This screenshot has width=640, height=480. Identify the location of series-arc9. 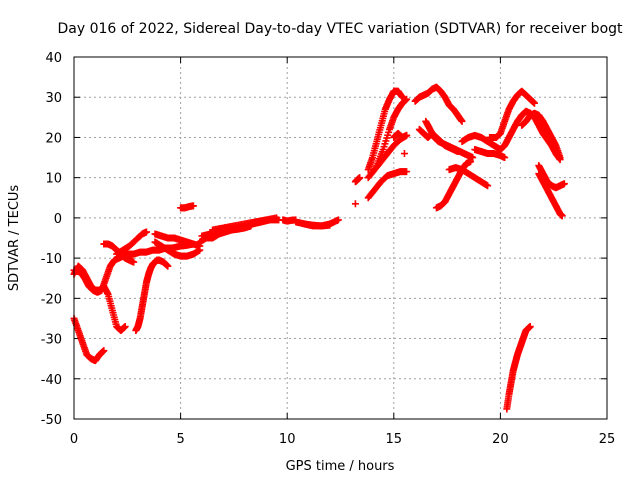
(187, 207).